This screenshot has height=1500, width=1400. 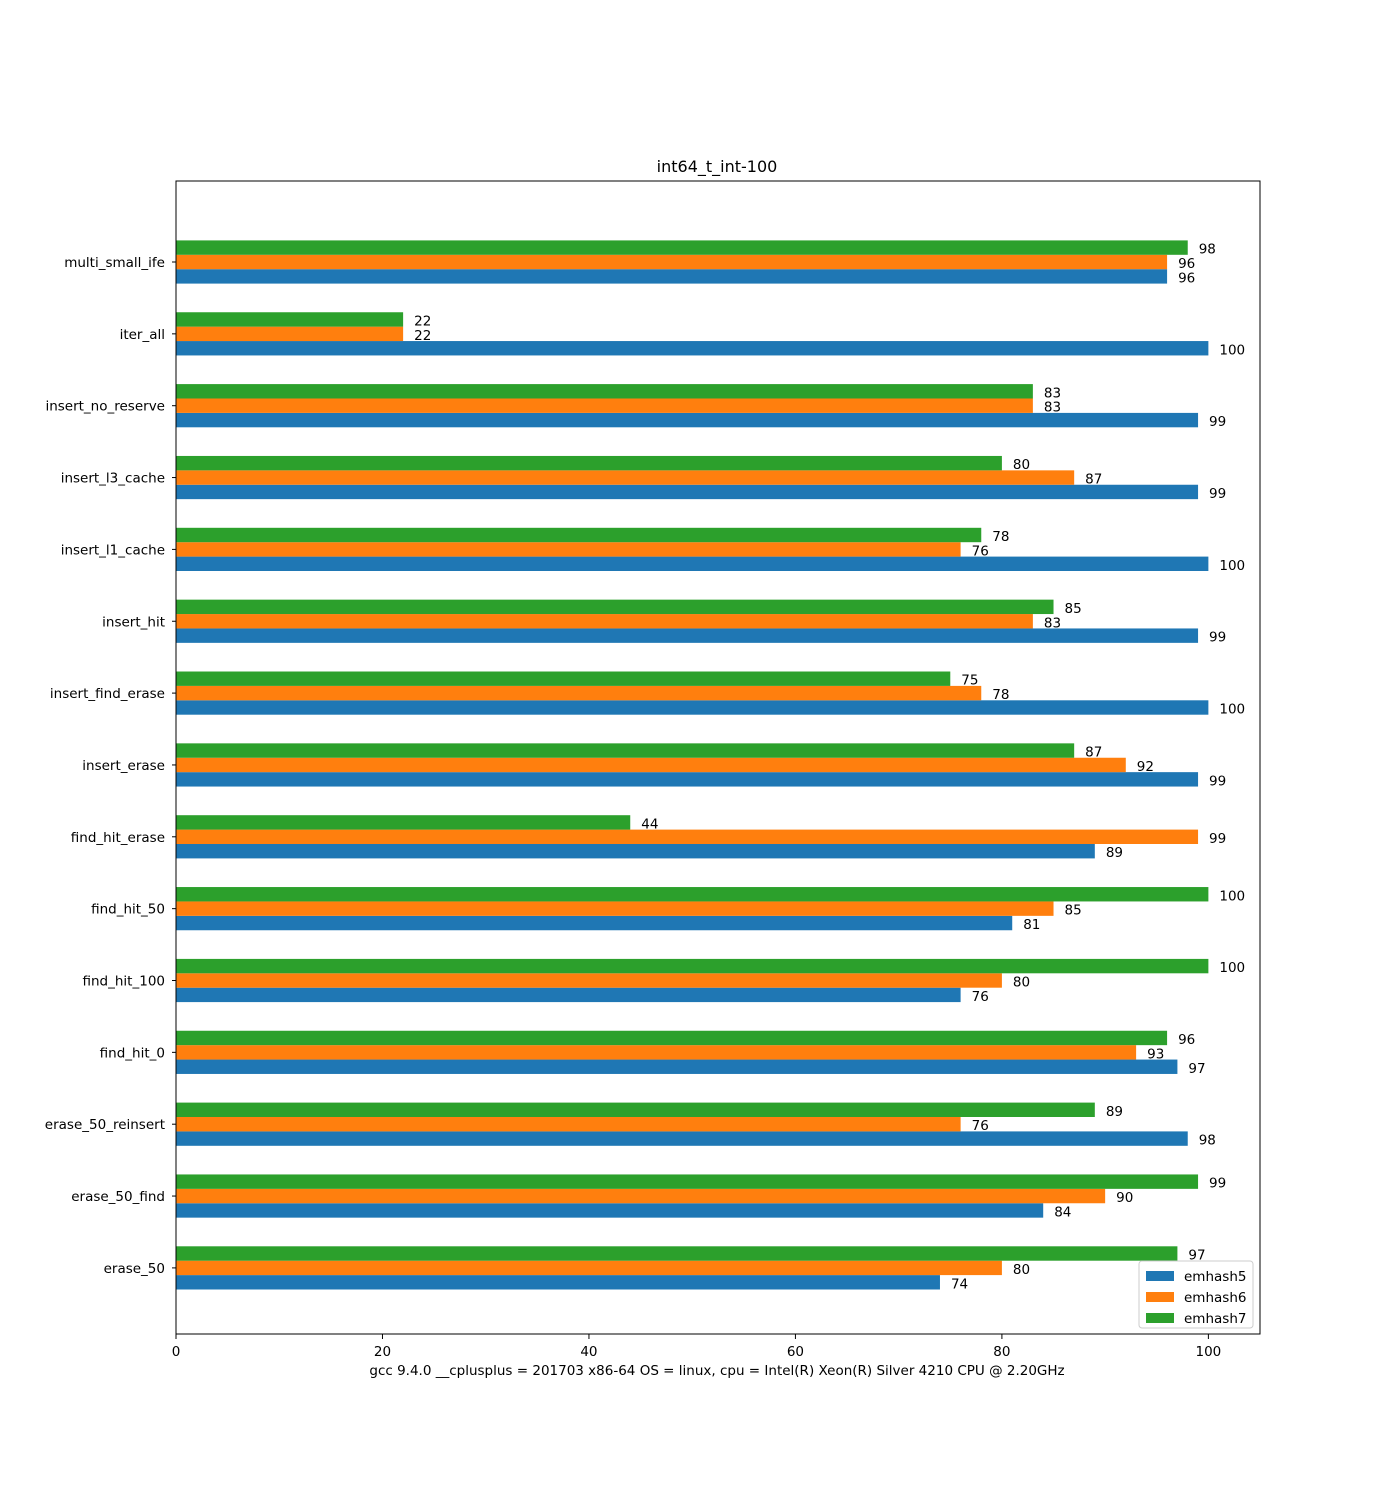 What do you see at coordinates (588, 1352) in the screenshot?
I see `x-tick-label: 40` at bounding box center [588, 1352].